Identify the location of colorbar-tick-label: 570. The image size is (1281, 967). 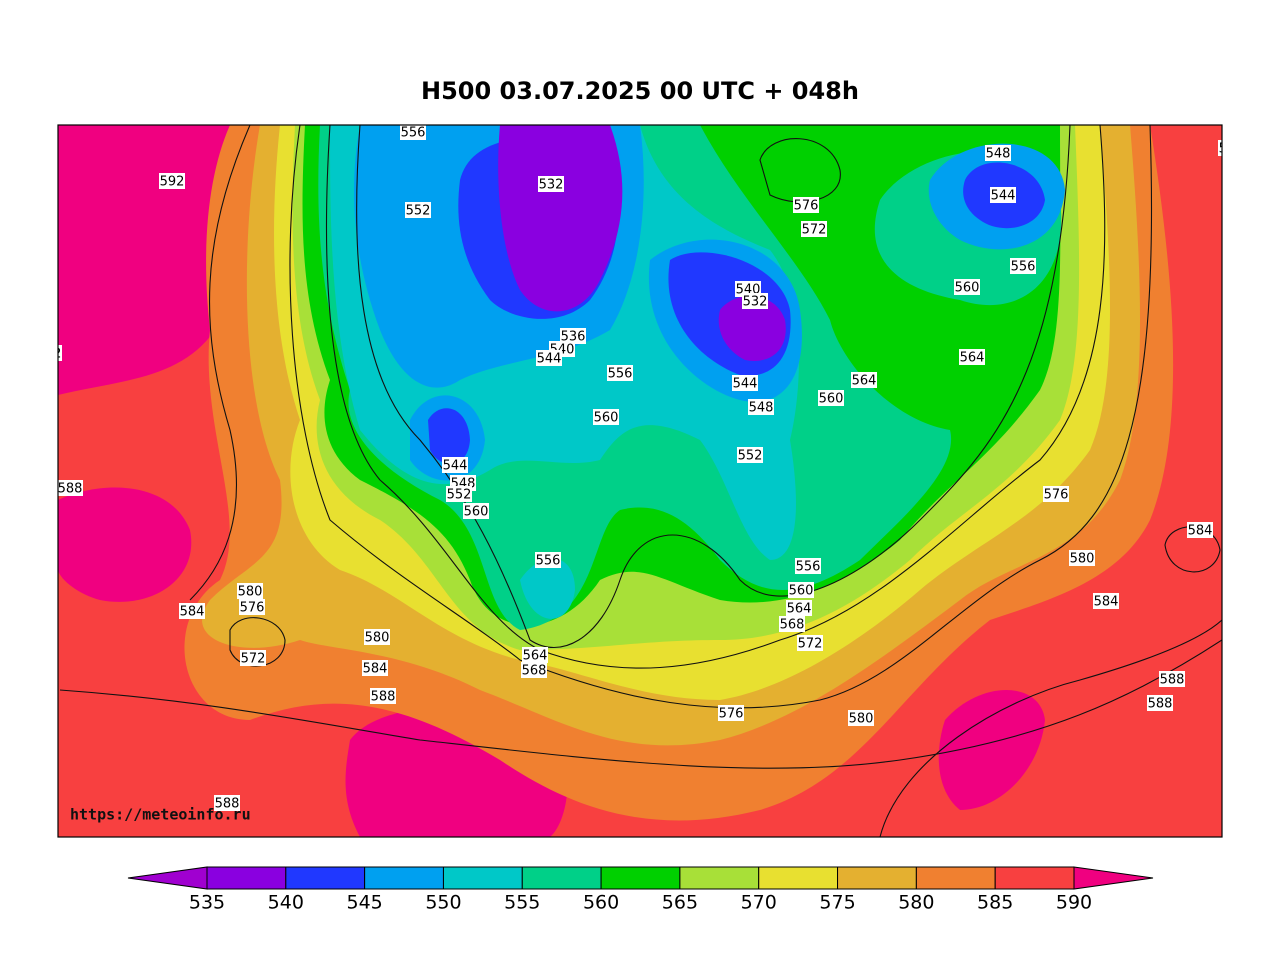
(759, 903).